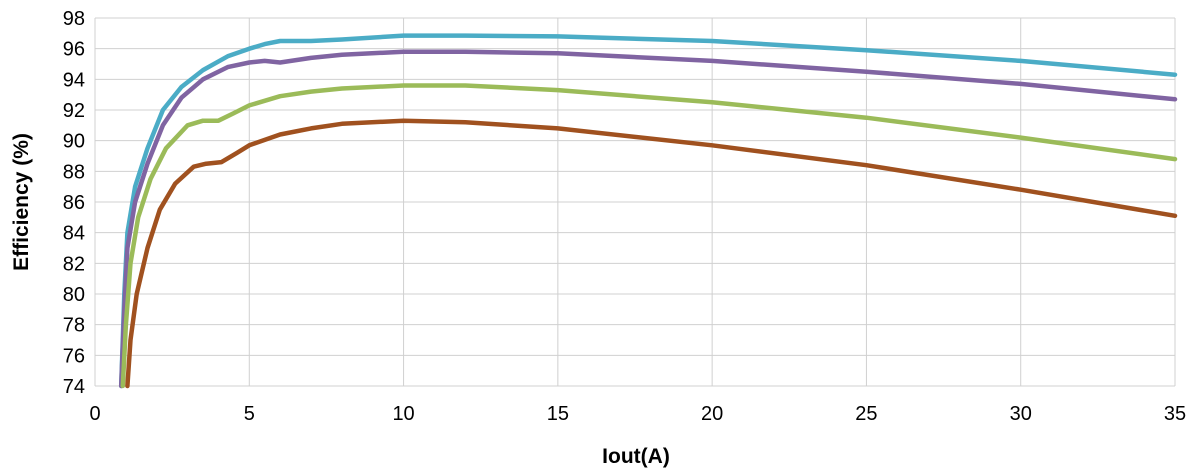 The width and height of the screenshot is (1199, 474). Describe the element at coordinates (1175, 414) in the screenshot. I see `x-tick-label: 35` at that location.